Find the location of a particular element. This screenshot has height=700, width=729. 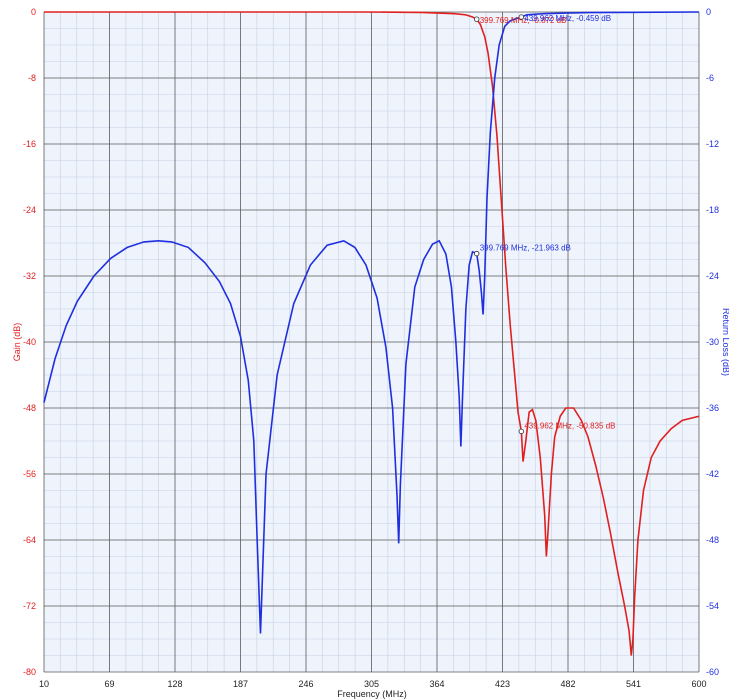

left-tick-label: -24 is located at coordinates (29, 210).